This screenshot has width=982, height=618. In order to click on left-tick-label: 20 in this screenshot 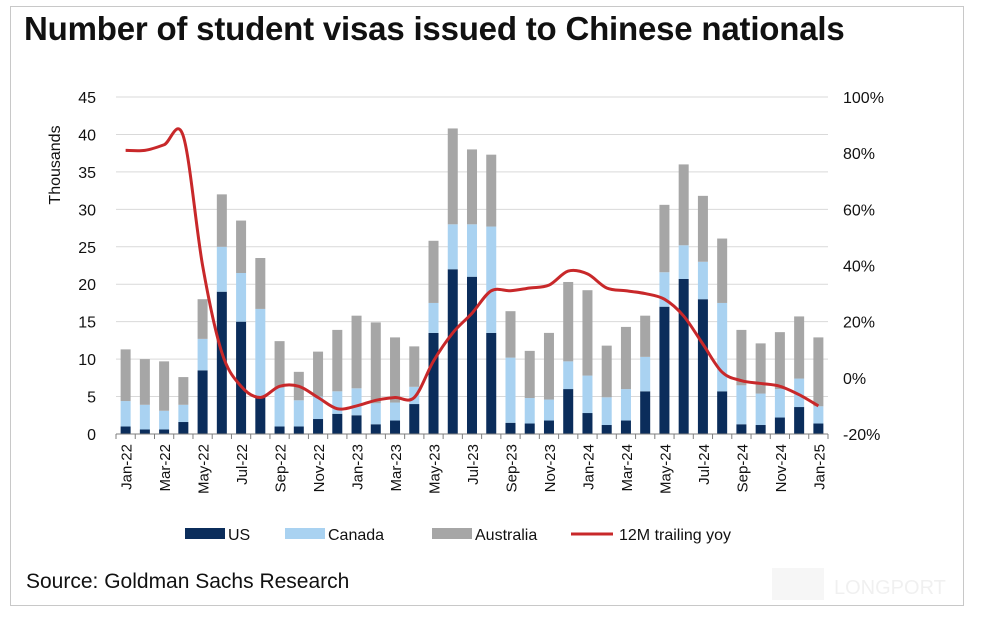, I will do `click(87, 285)`.